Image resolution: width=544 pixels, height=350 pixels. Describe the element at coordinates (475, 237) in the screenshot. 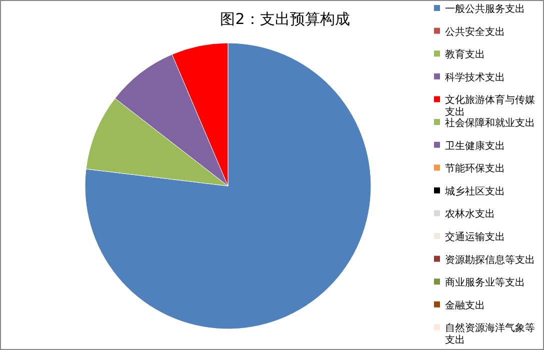

I see `legend-label: 交通运输支出` at that location.